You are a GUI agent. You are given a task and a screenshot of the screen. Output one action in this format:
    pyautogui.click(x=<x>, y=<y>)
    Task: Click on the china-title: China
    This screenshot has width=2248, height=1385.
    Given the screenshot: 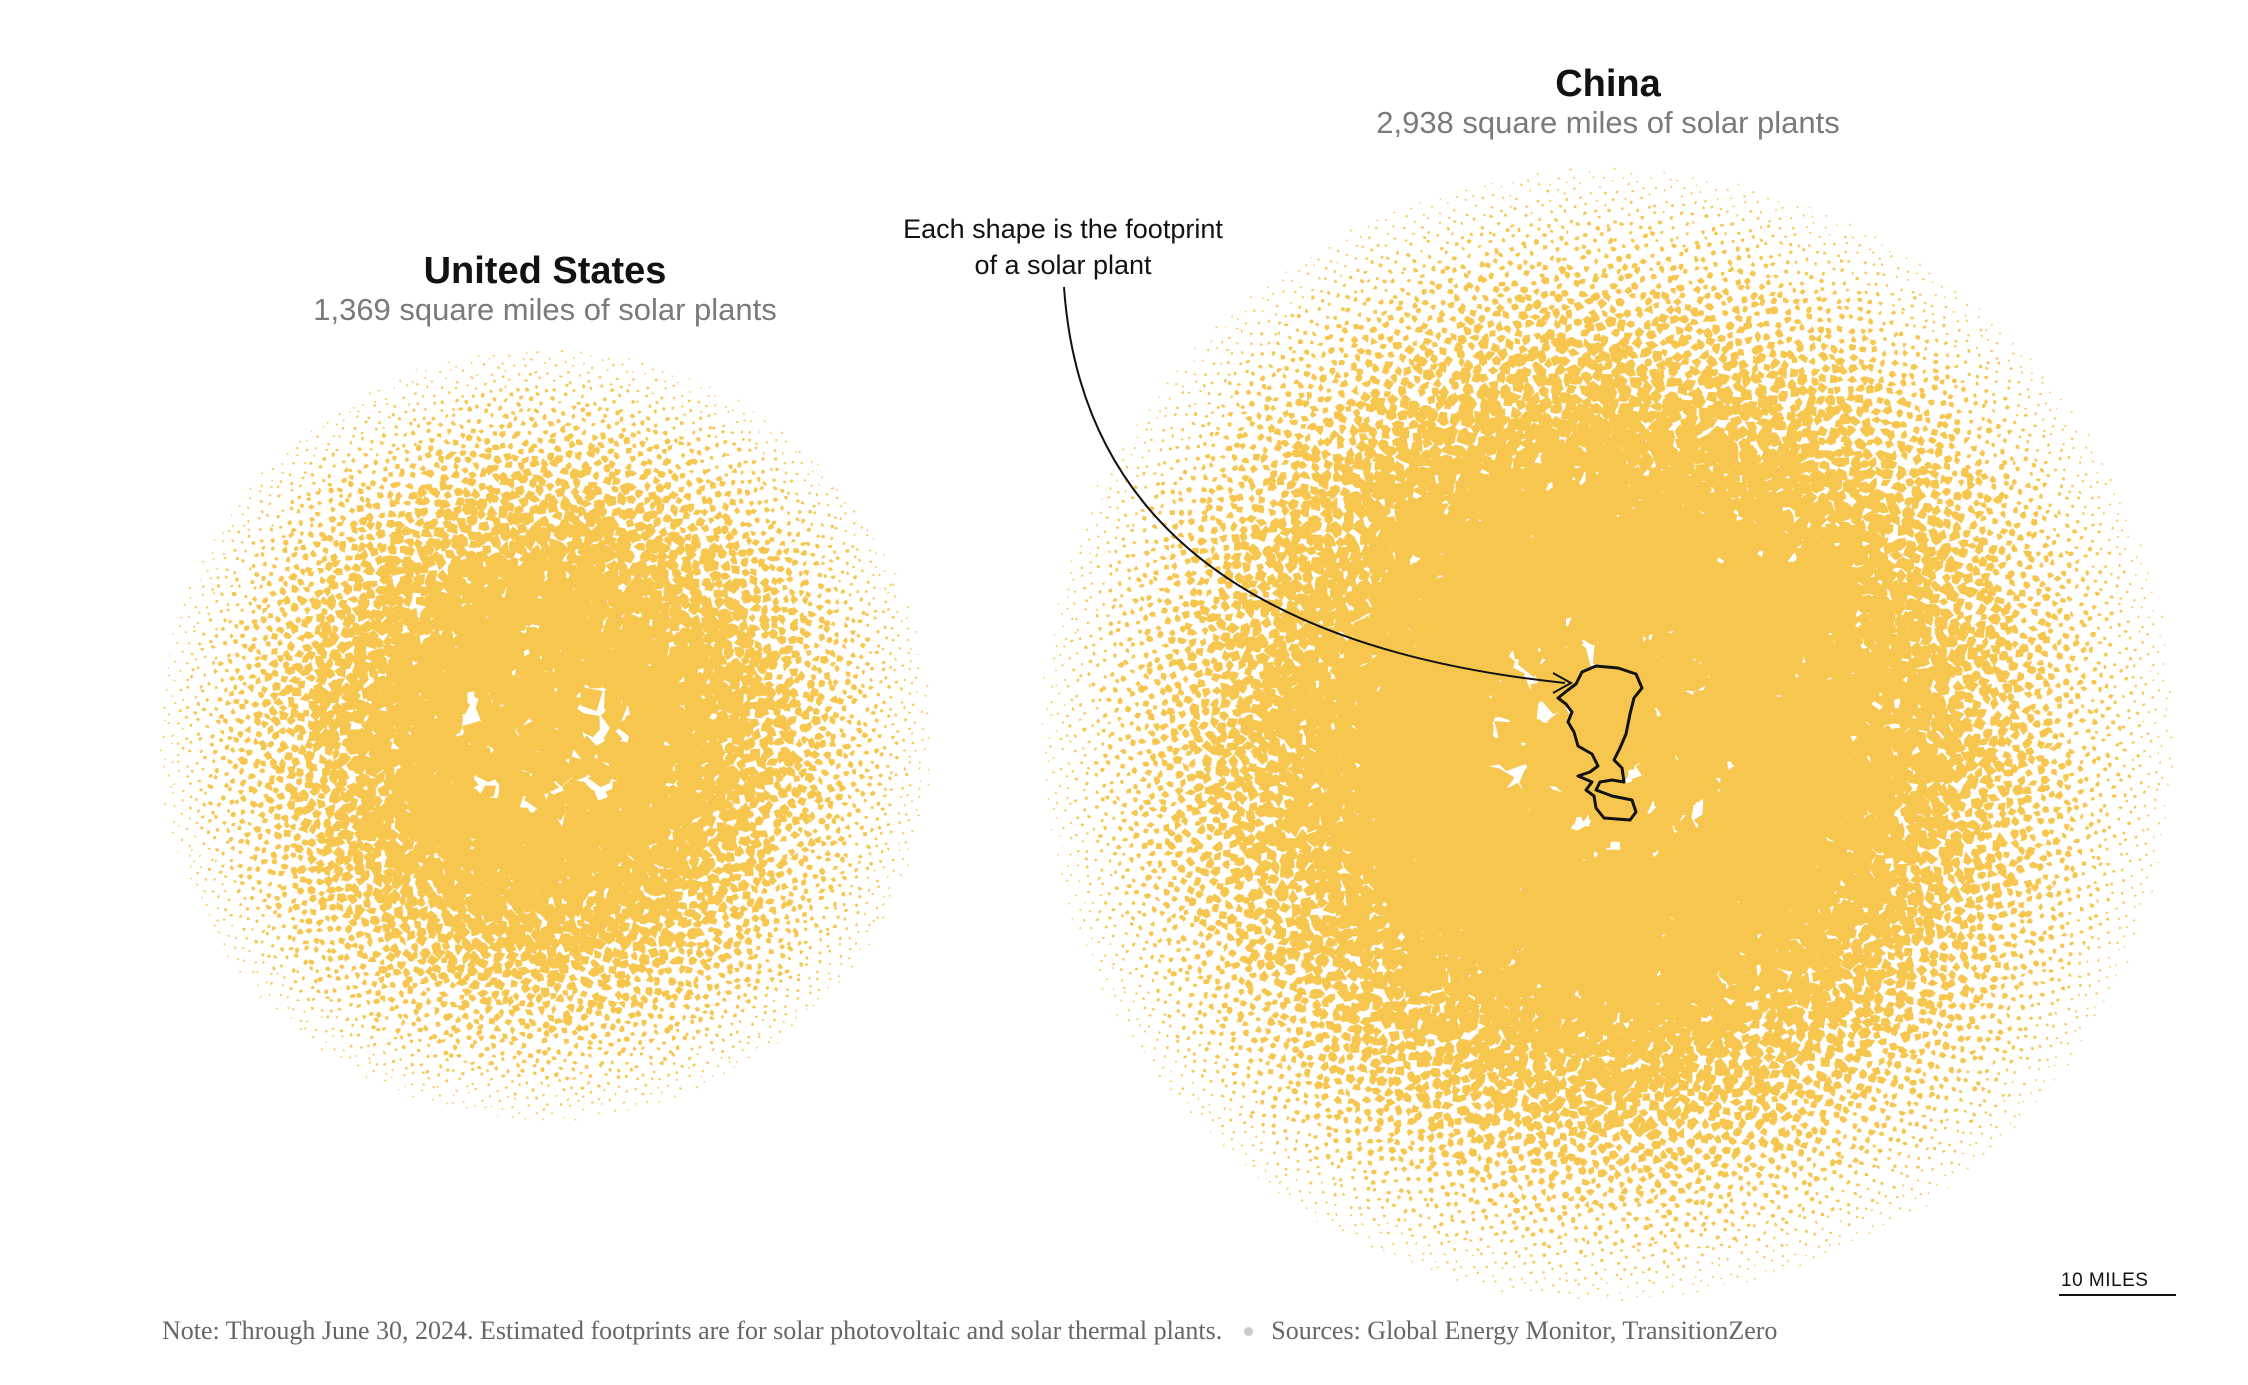 What is the action you would take?
    pyautogui.click(x=1608, y=84)
    